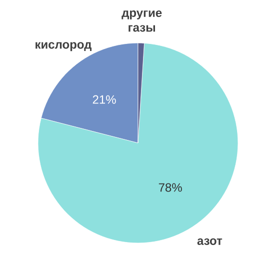 This screenshot has height=271, width=272. I want to click on slice-label: другие газы, so click(142, 21).